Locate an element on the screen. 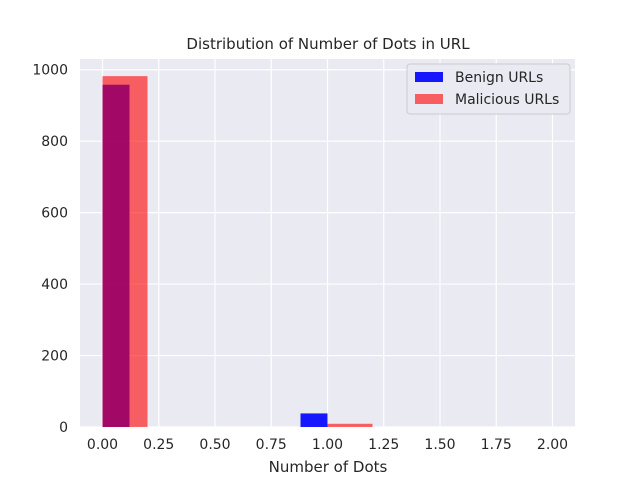 Image resolution: width=640 pixels, height=480 pixels. legend-box is located at coordinates (488, 89).